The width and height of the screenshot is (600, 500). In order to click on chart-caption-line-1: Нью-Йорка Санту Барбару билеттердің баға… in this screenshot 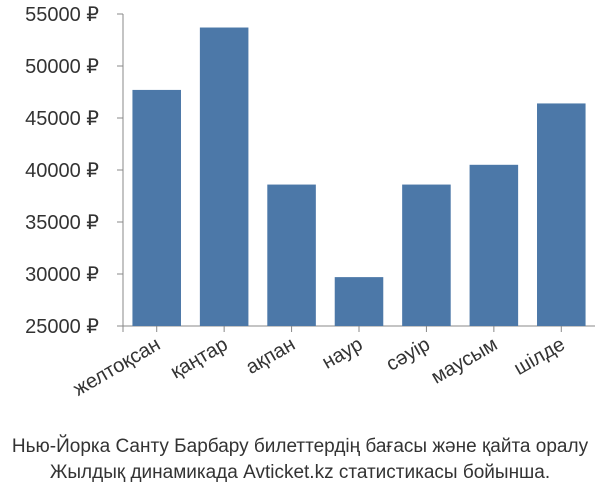, I will do `click(300, 446)`.